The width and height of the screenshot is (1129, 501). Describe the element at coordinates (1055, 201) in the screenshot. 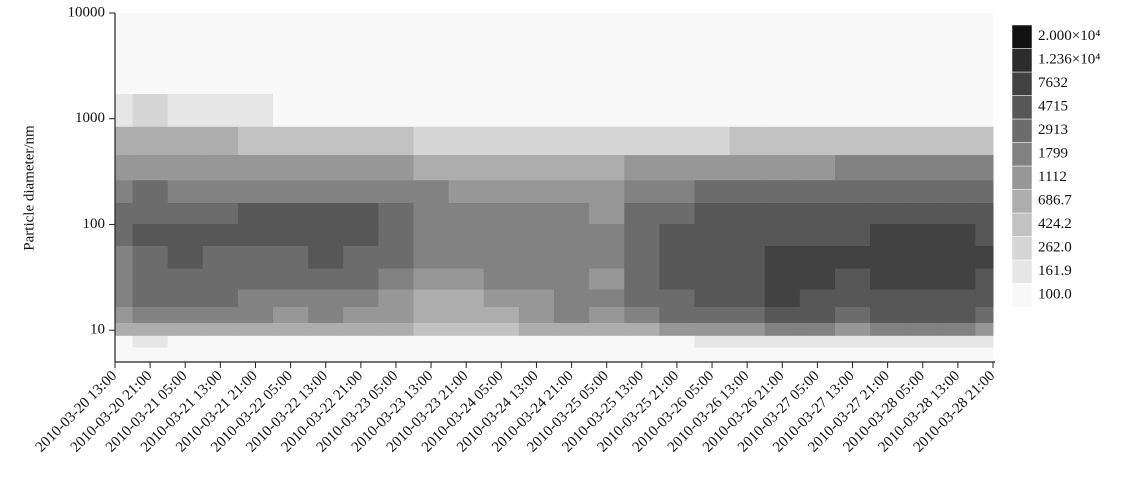

I see `colorbar-label: 686.7` at that location.